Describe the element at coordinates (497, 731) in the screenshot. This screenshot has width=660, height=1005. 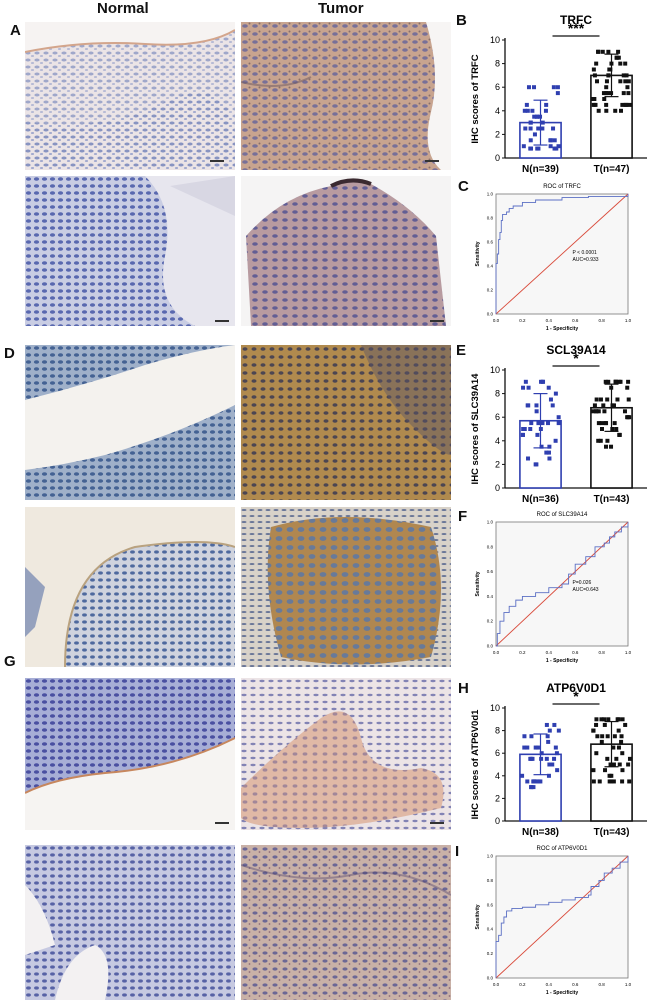
I see `y-tick-label: 8` at that location.